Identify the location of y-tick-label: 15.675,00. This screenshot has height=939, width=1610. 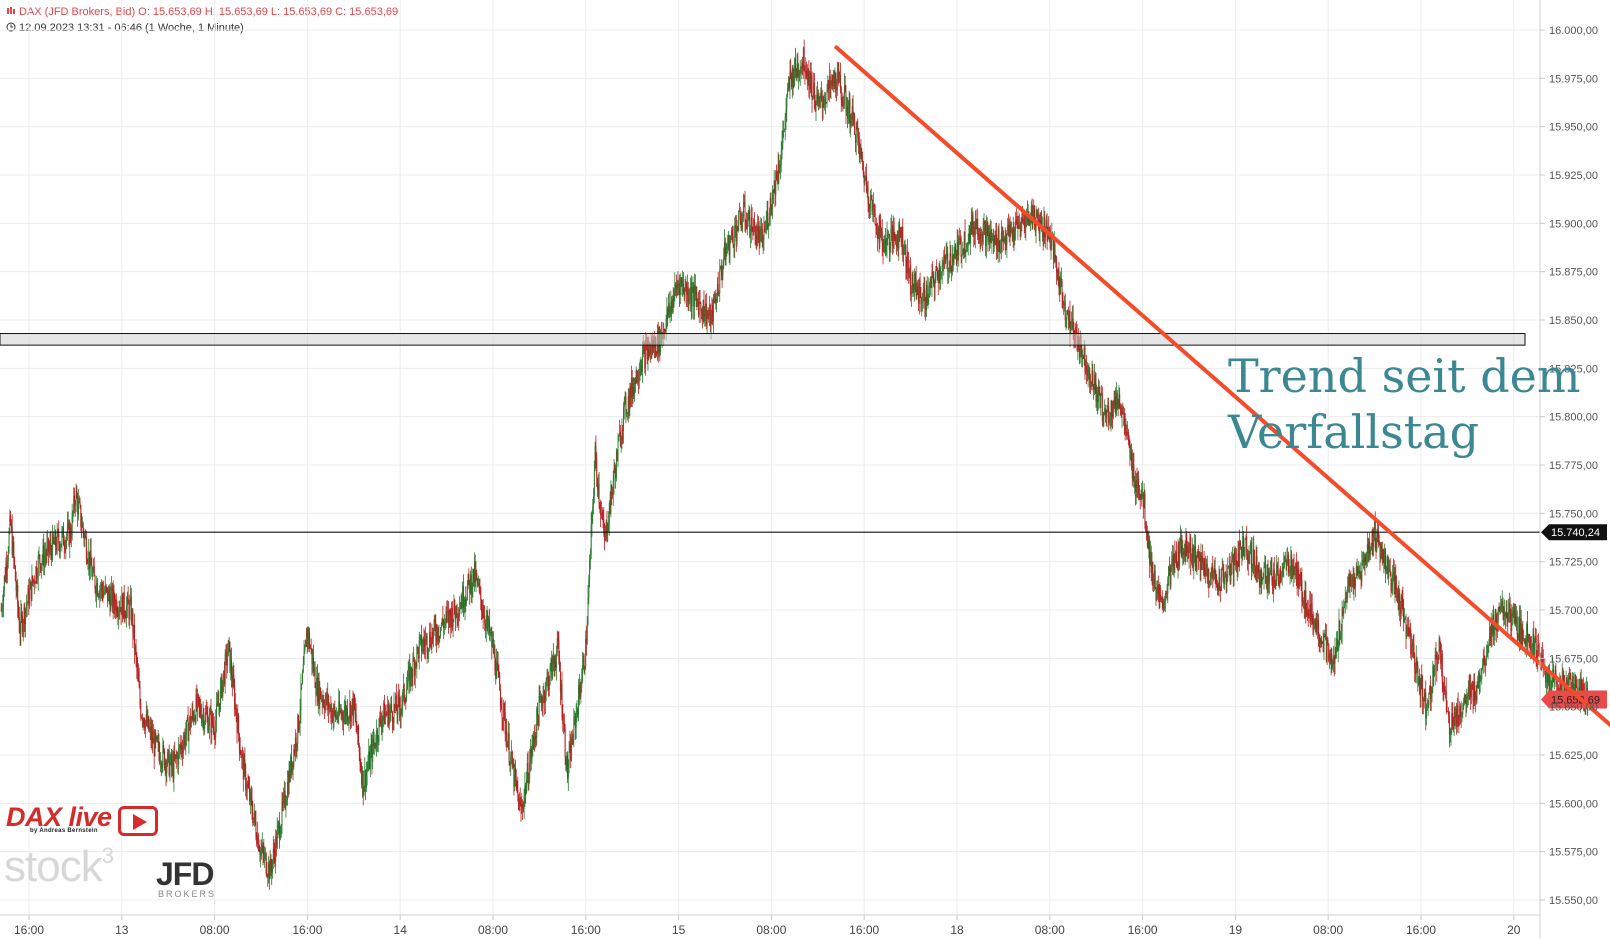
(1573, 659).